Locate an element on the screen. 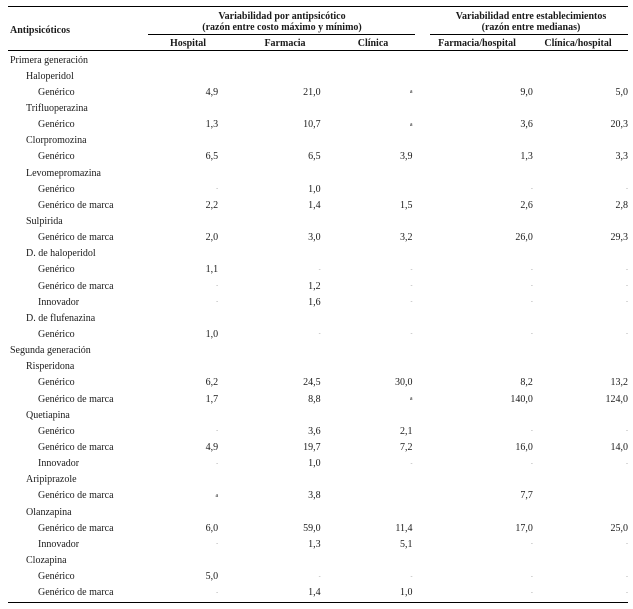 The image size is (633, 609). table-row: Innovador - 1,6 - - - is located at coordinates (318, 302).